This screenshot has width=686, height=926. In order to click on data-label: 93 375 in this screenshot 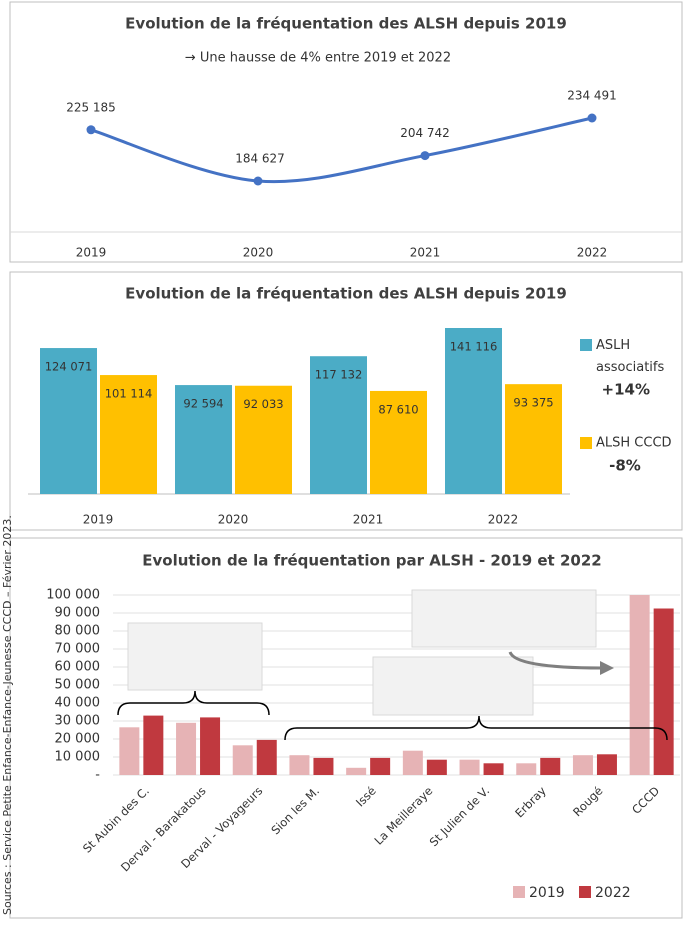, I will do `click(533, 403)`.